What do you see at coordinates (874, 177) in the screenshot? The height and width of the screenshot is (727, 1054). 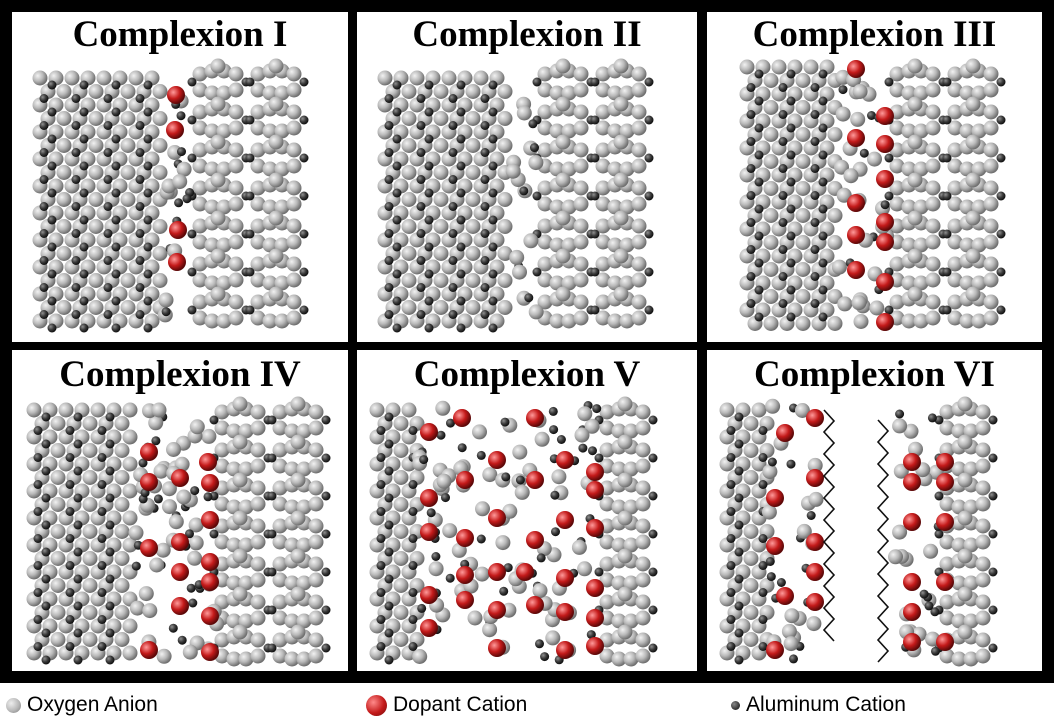 I see `panel-complexion-3: Complexion III` at bounding box center [874, 177].